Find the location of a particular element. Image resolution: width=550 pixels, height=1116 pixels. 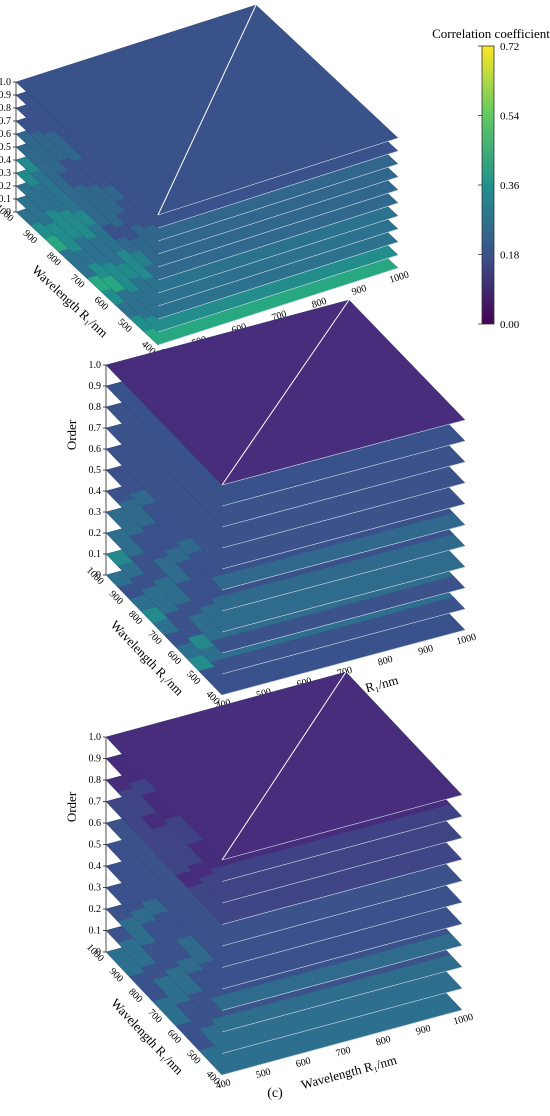

x-tick-label: 600 is located at coordinates (303, 1063).